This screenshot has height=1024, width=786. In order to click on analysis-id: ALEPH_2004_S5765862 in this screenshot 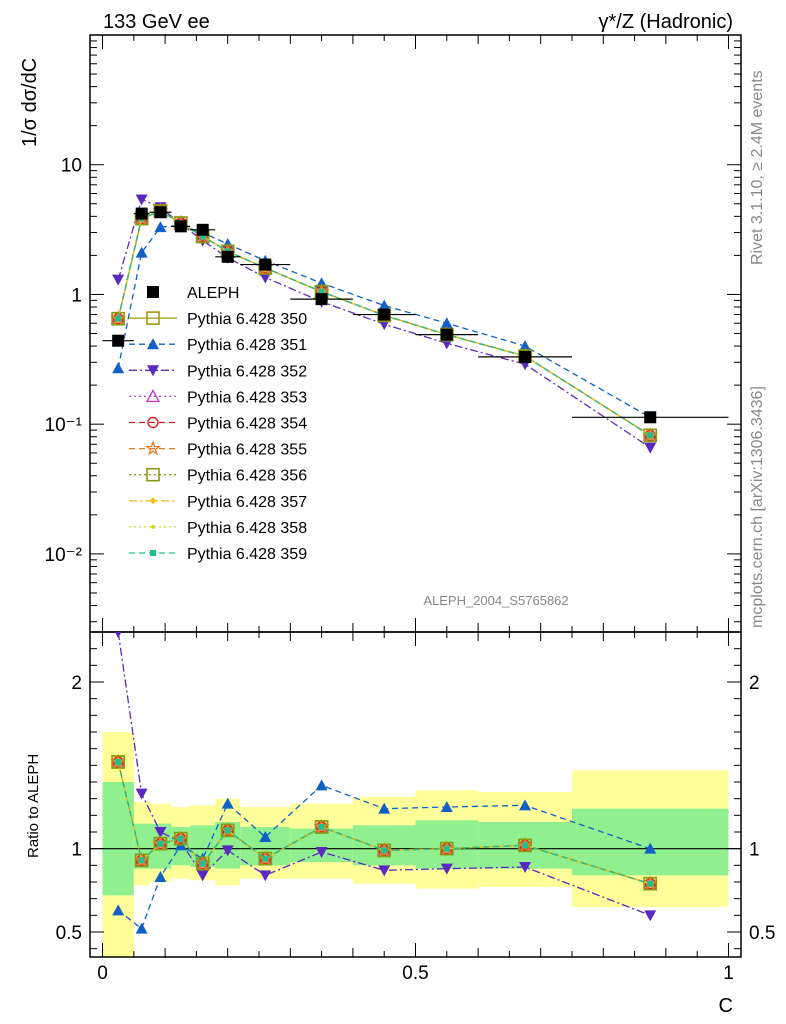, I will do `click(495, 600)`.